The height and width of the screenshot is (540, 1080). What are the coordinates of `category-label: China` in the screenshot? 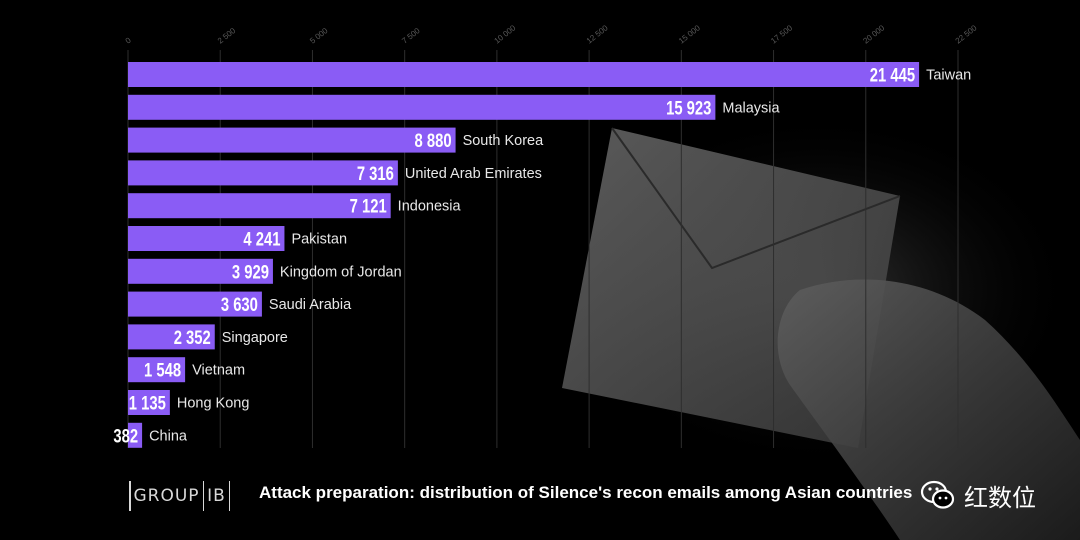 It's located at (168, 436).